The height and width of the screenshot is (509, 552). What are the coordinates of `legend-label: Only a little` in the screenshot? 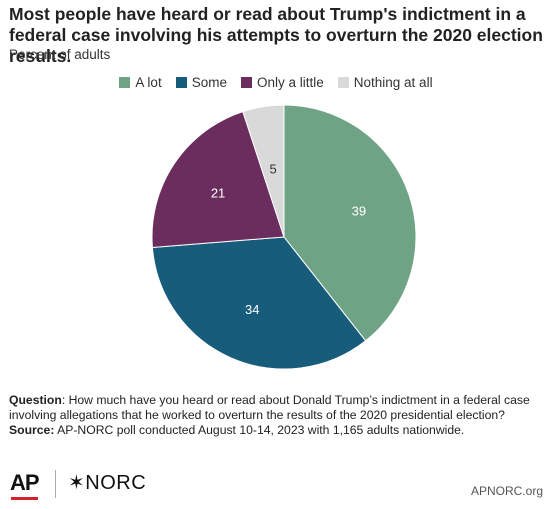 It's located at (290, 82).